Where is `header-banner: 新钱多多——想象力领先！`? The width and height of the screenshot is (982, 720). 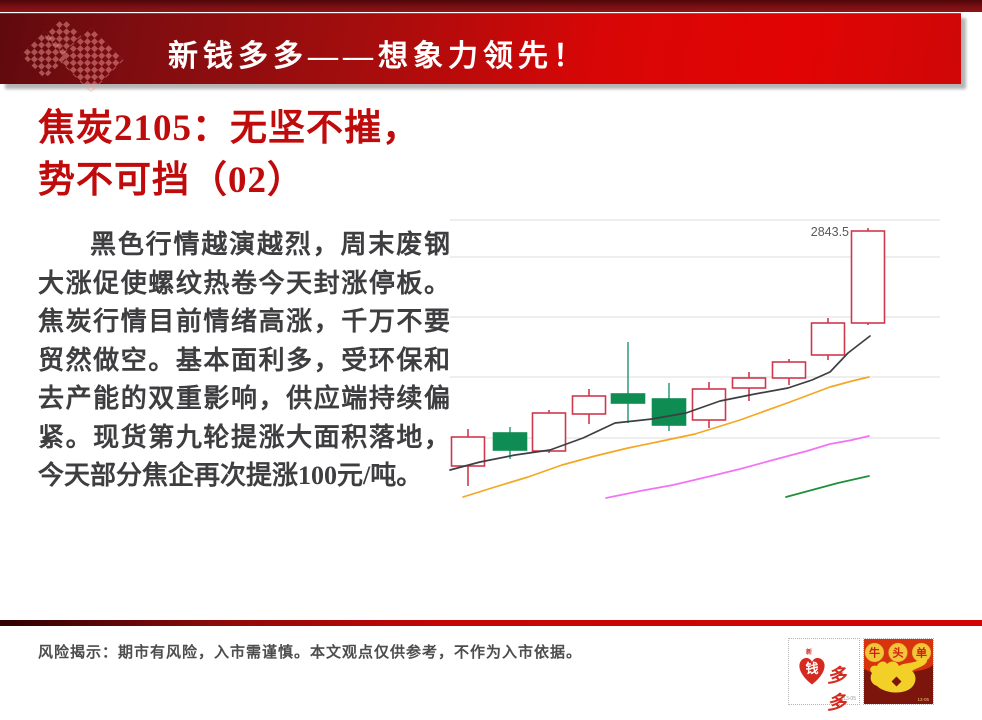
header-banner: 新钱多多——想象力领先！ is located at coordinates (480, 53).